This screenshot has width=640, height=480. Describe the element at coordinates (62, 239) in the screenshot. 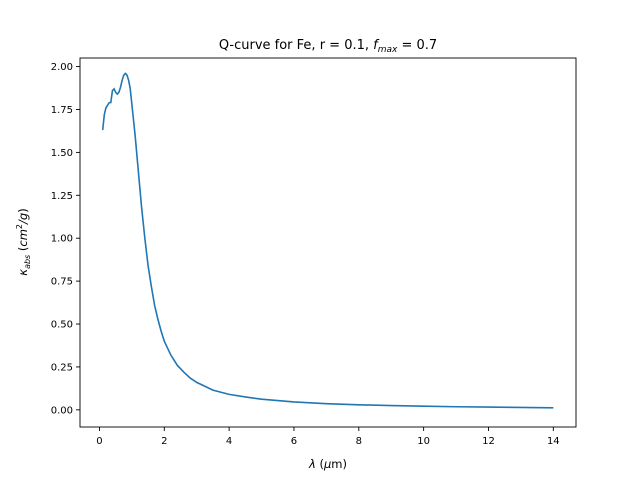

I see `y-tick-label: 1.00` at that location.